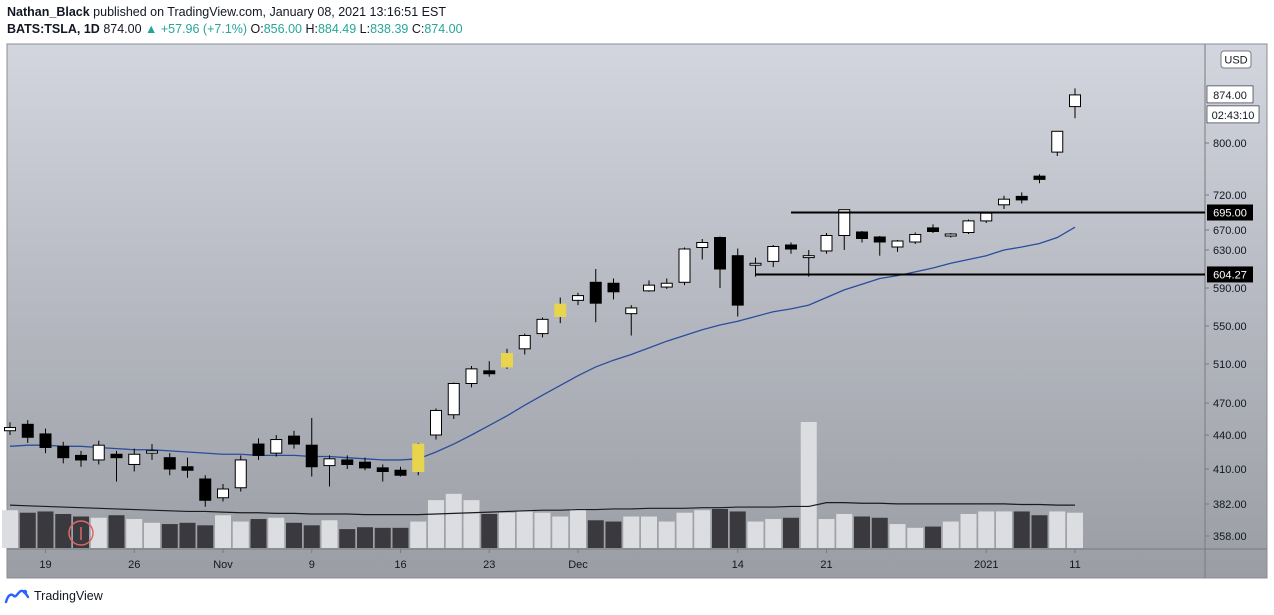 The image size is (1274, 615). Describe the element at coordinates (1236, 59) in the screenshot. I see `currency-badge: USD` at that location.